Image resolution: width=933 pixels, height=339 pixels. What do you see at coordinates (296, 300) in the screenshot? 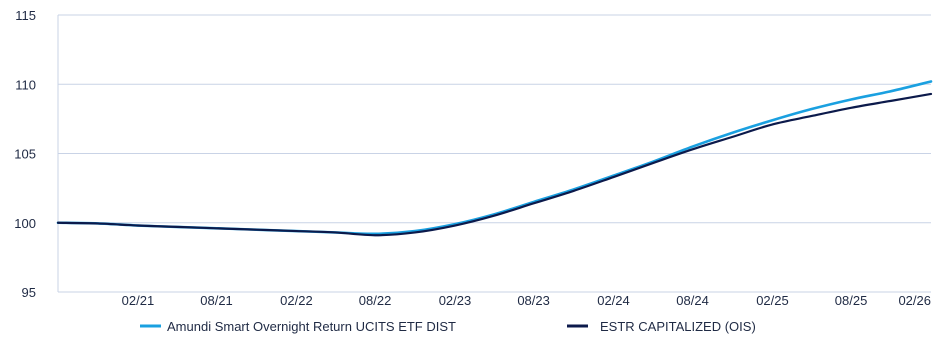
I see `x-tick-label: 02/22` at bounding box center [296, 300].